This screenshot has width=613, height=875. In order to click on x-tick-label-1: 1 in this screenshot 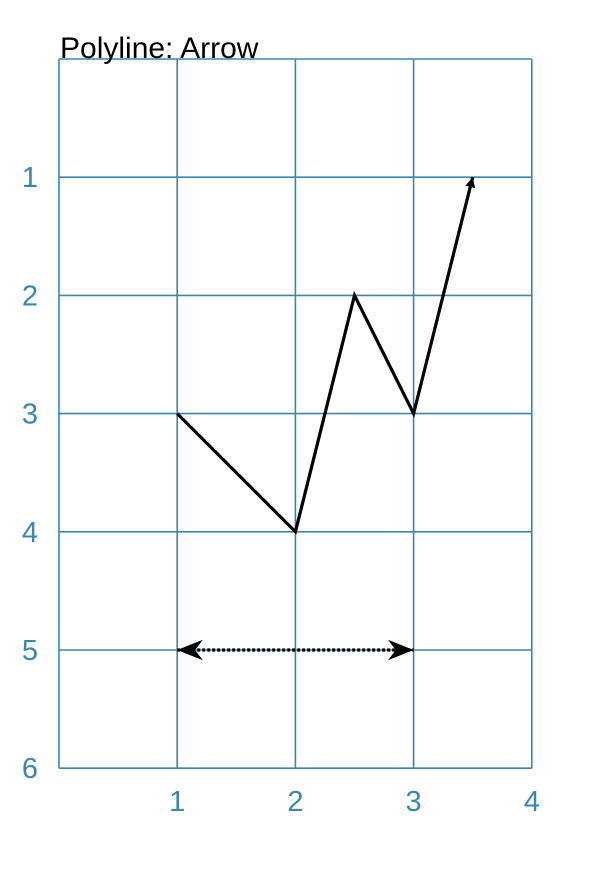, I will do `click(177, 802)`.